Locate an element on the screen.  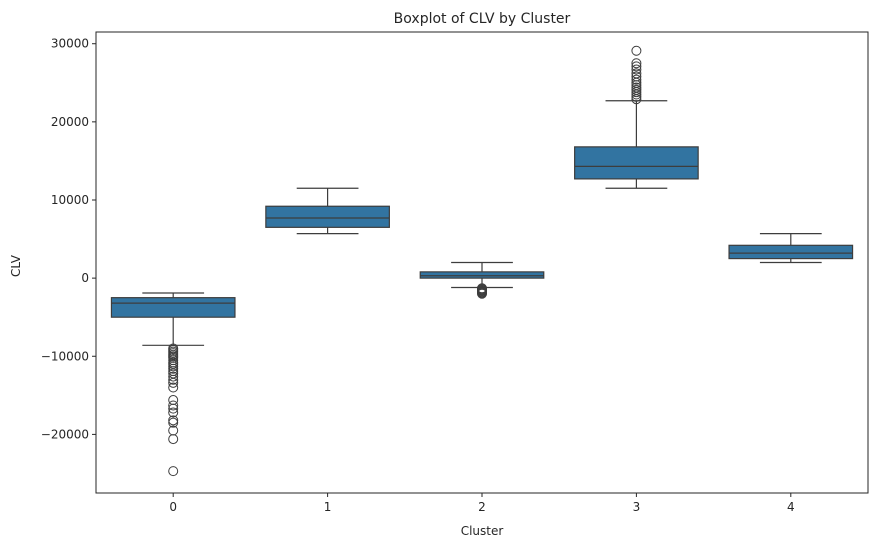
x-axis-label: Cluster is located at coordinates (482, 531).